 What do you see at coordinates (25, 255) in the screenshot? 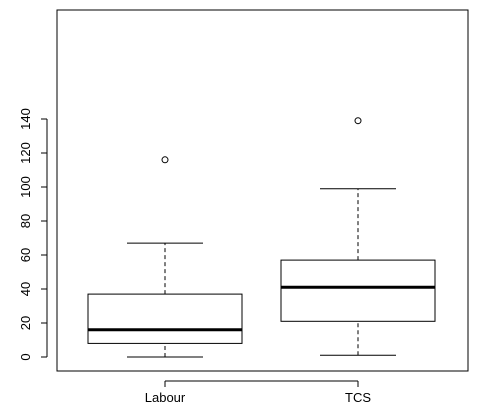
I see `y-tick-label: 60` at bounding box center [25, 255].